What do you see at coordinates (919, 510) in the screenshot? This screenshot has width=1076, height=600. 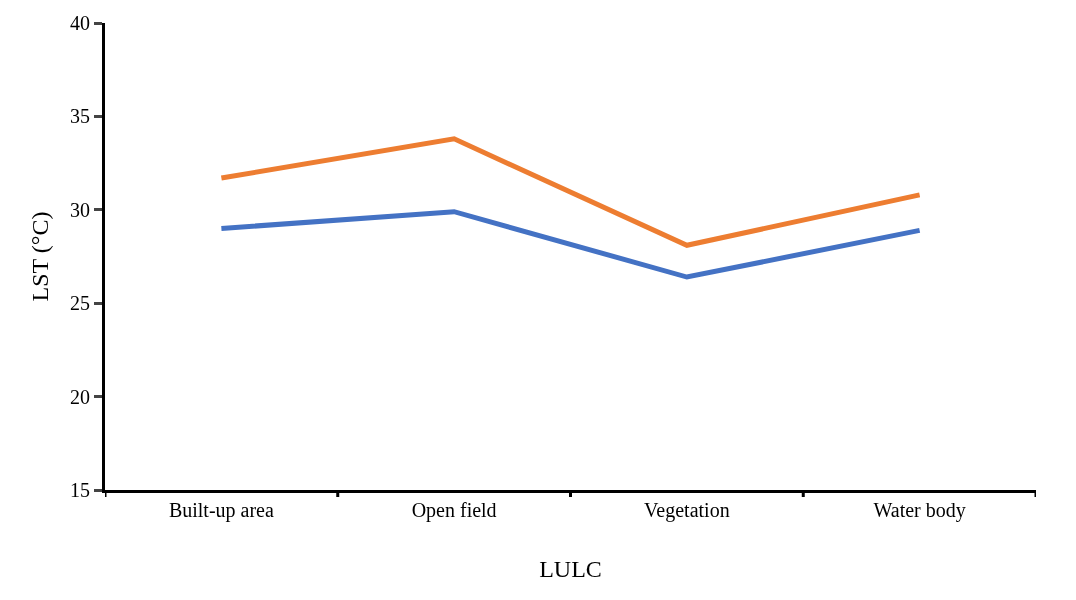 I see `x-tick-label: Water body` at bounding box center [919, 510].